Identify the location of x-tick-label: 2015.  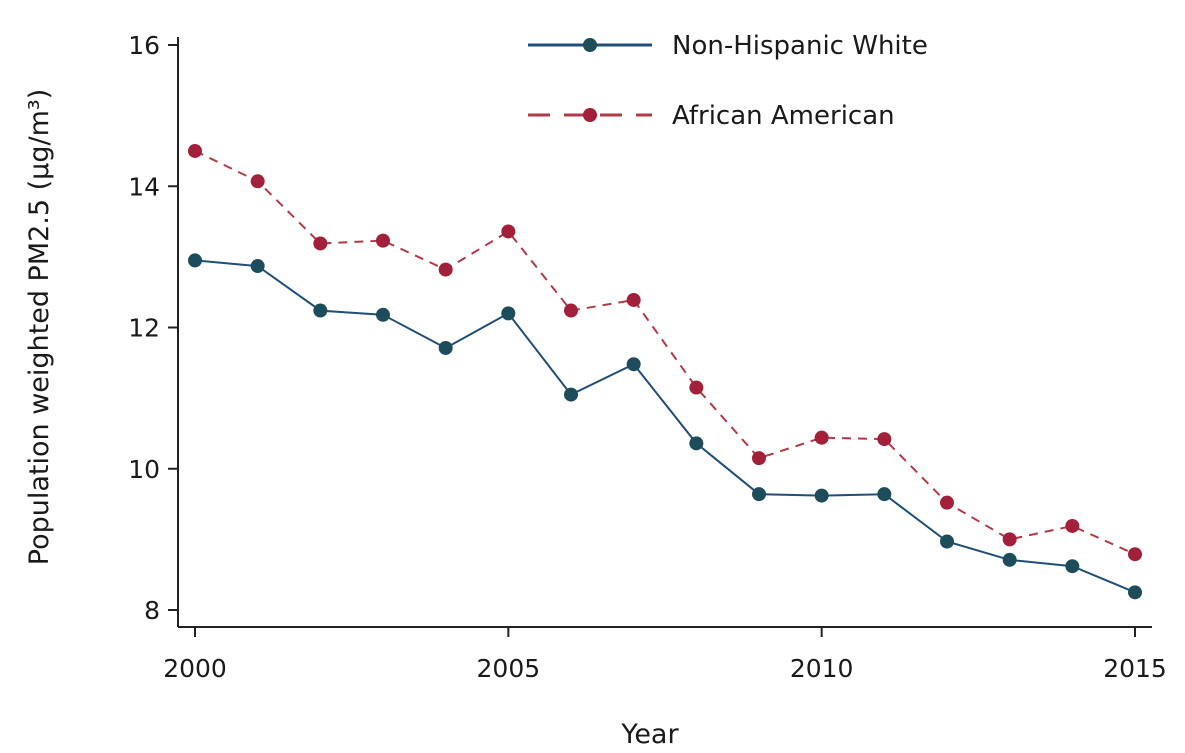
(1135, 668).